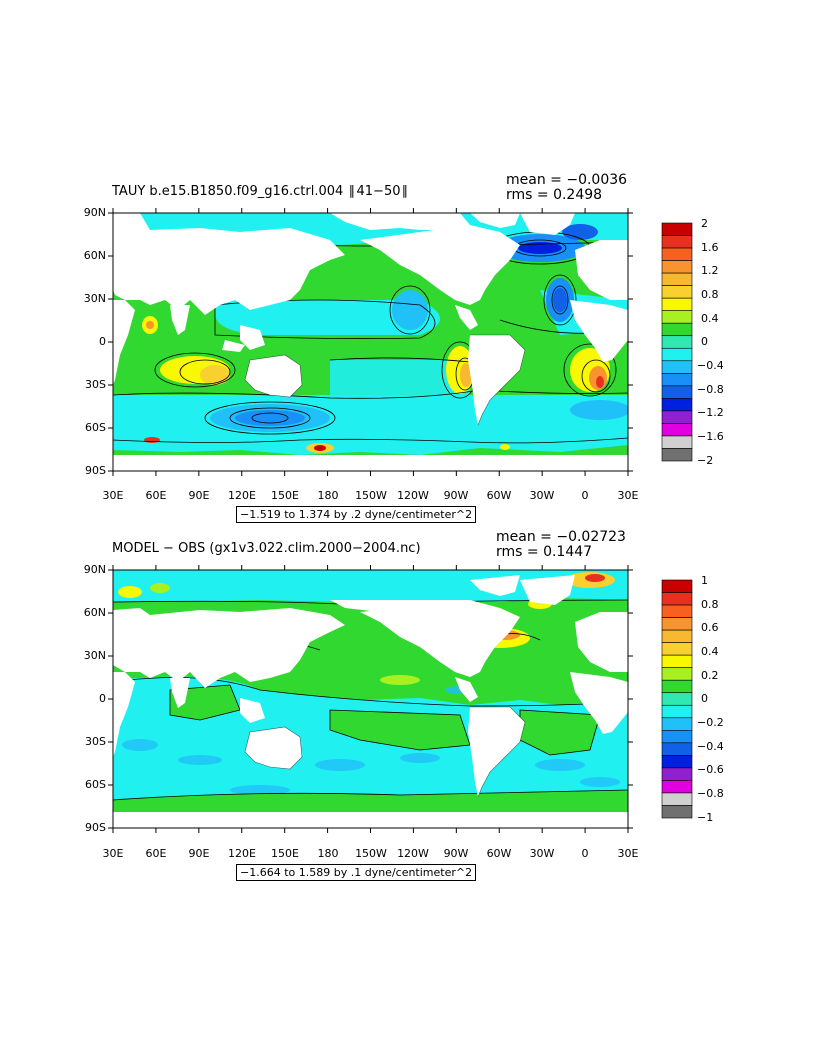 The image size is (818, 1055). What do you see at coordinates (710, 318) in the screenshot?
I see `colorbar-label: 0.4` at bounding box center [710, 318].